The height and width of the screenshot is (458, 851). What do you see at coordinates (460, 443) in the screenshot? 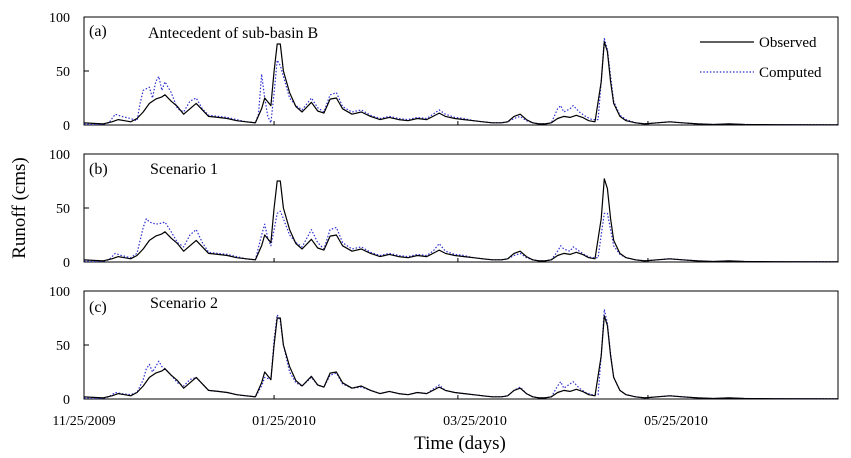
I see `x-axis-title: Time (days)` at bounding box center [460, 443].